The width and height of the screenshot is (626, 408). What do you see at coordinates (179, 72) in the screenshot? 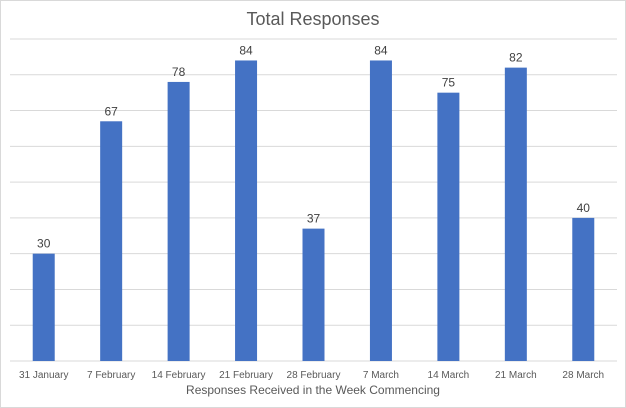
I see `data-label: 78` at bounding box center [179, 72].